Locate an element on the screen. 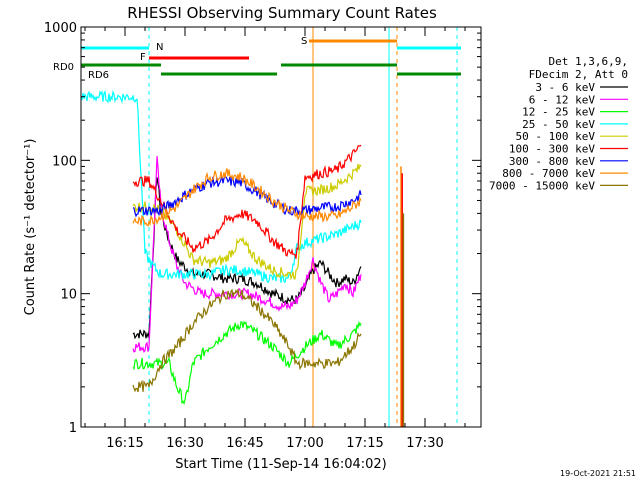 The image size is (640, 480). annotation-s: S is located at coordinates (304, 41).